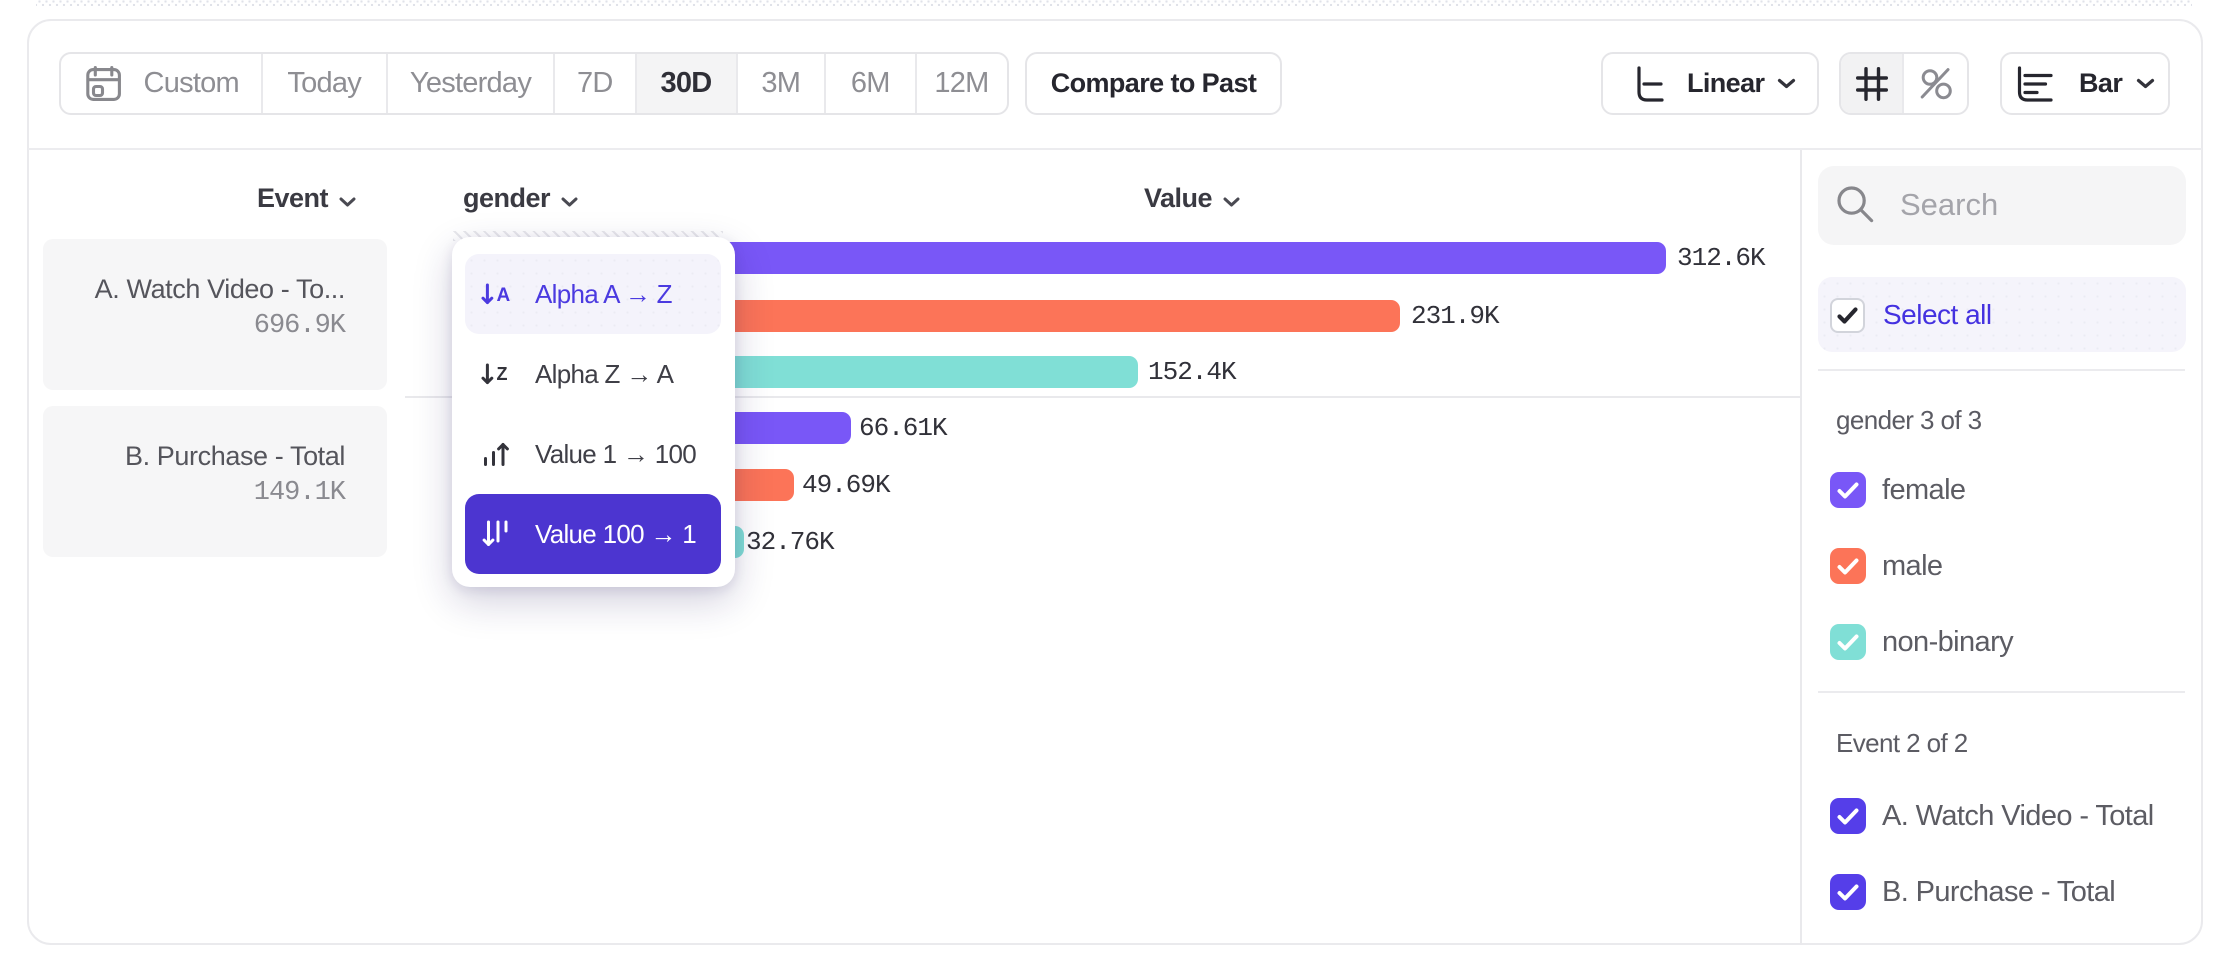 The width and height of the screenshot is (2234, 974). Describe the element at coordinates (502, 374) in the screenshot. I see `svg-text: Z` at that location.